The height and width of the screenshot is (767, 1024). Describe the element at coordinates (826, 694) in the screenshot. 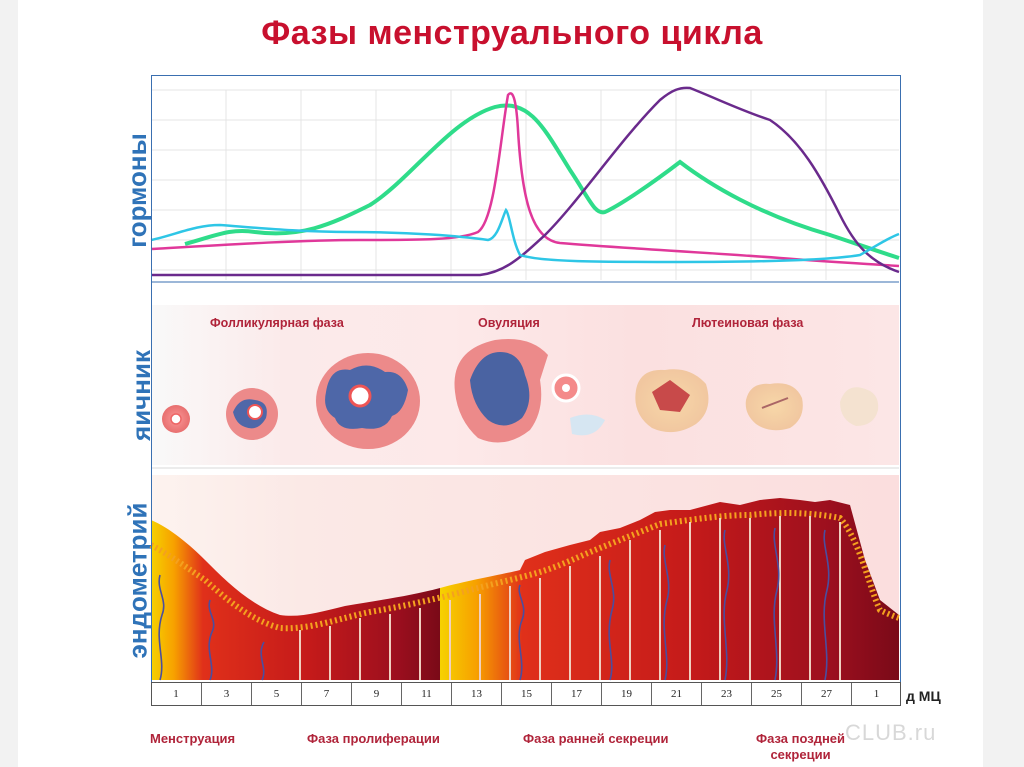

I see `day-tick: 27` at that location.